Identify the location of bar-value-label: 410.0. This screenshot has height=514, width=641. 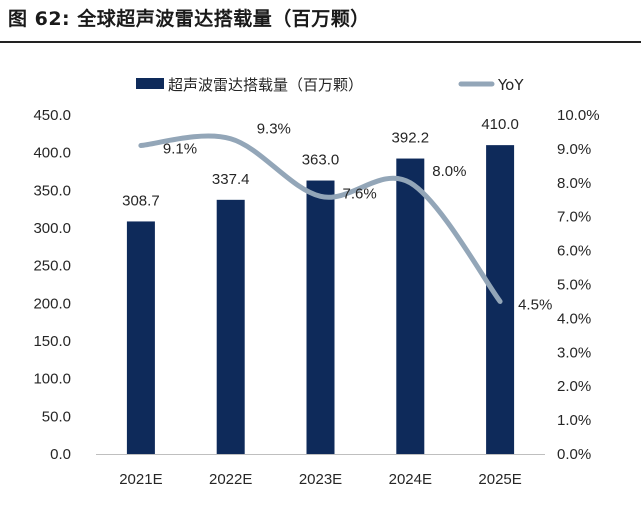
(500, 124).